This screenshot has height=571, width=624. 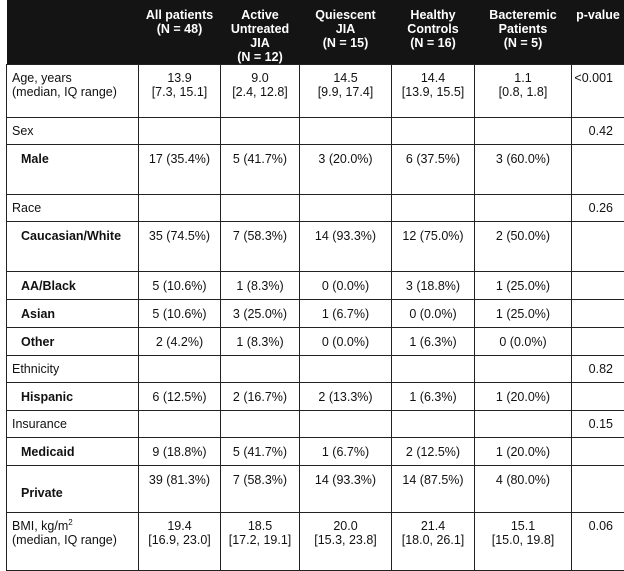 I want to click on cell: 20.0[15.3, 23.8], so click(x=346, y=542).